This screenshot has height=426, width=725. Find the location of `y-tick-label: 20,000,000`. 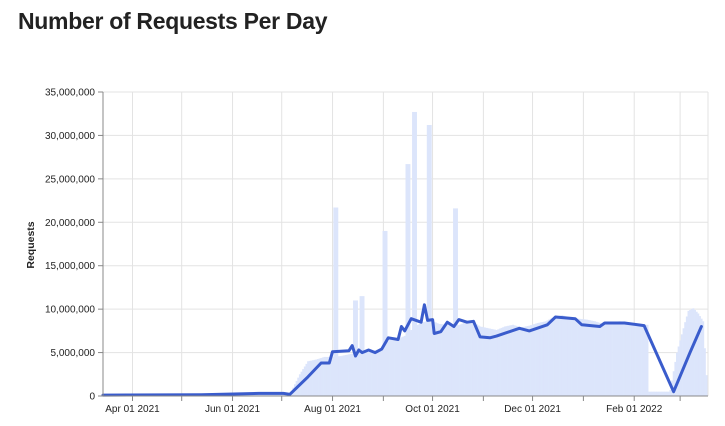

y-tick-label: 20,000,000 is located at coordinates (70, 223).